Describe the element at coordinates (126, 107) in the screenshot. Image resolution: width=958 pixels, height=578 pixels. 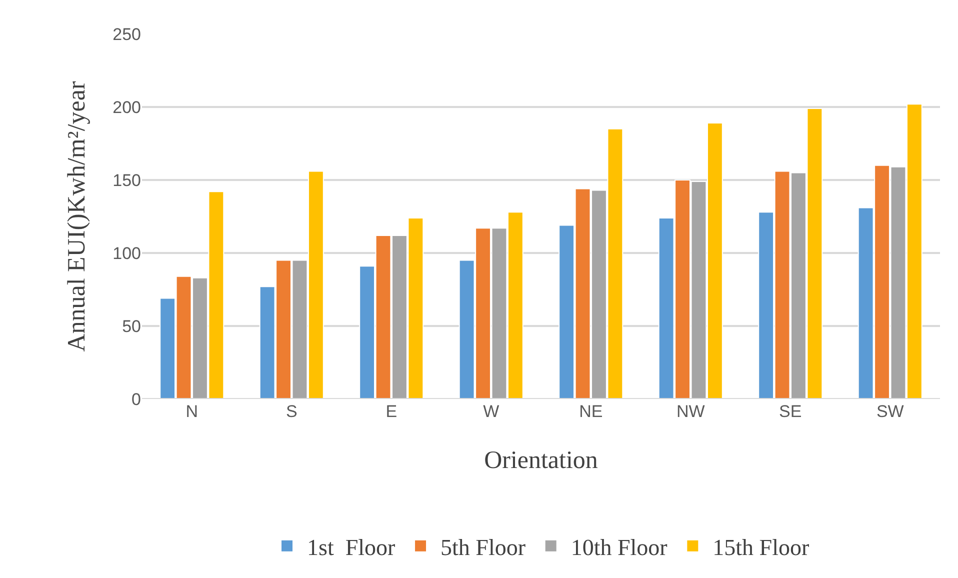
I see `y-tick-label: 200` at that location.